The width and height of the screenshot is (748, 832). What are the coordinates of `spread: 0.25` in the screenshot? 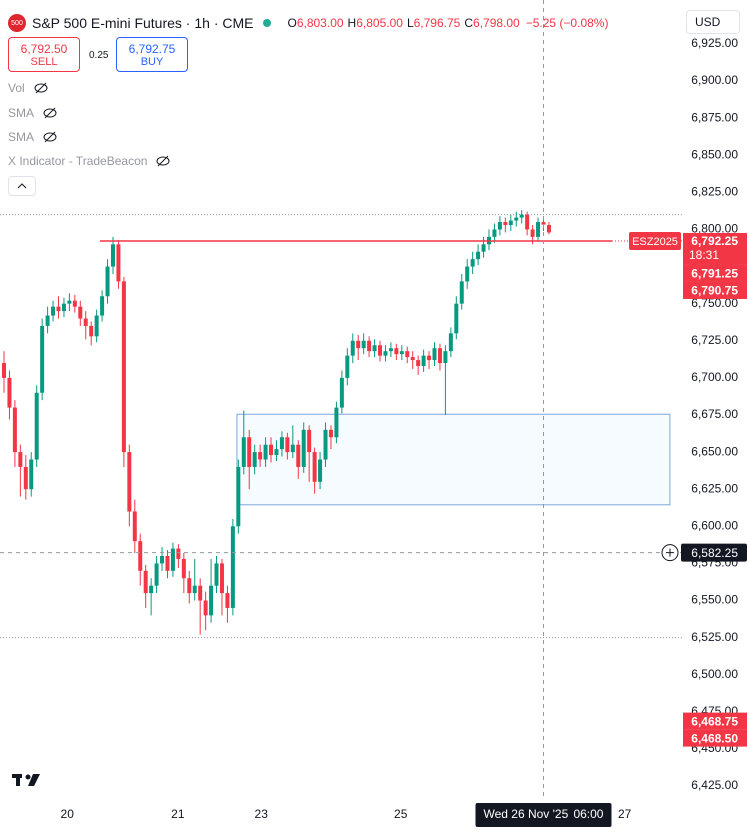 It's located at (99, 55).